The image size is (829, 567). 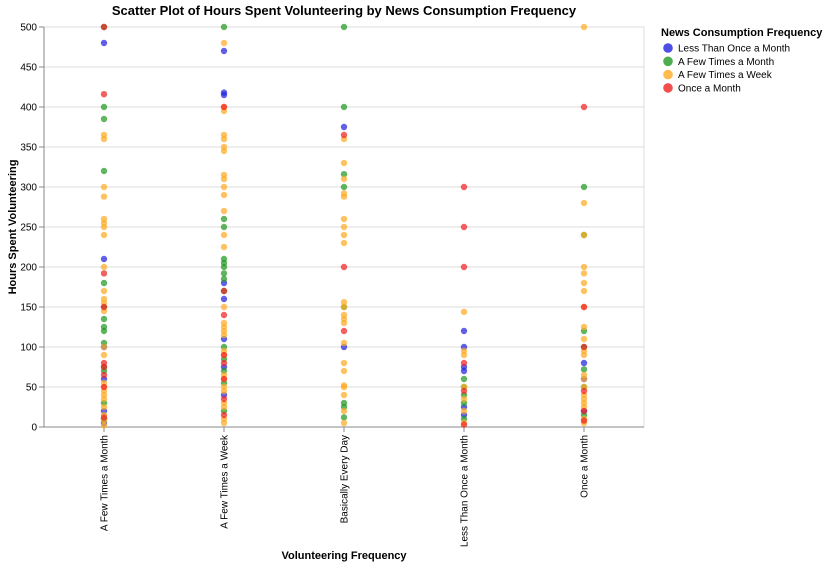 I want to click on y-tick-label: 150, so click(x=28, y=308).